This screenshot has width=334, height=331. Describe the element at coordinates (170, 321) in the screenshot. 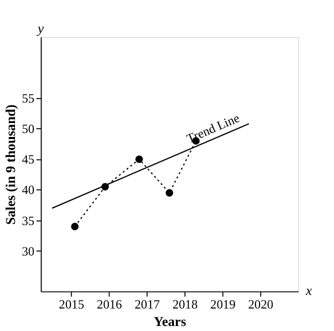

I see `x-axis-title: Years` at that location.